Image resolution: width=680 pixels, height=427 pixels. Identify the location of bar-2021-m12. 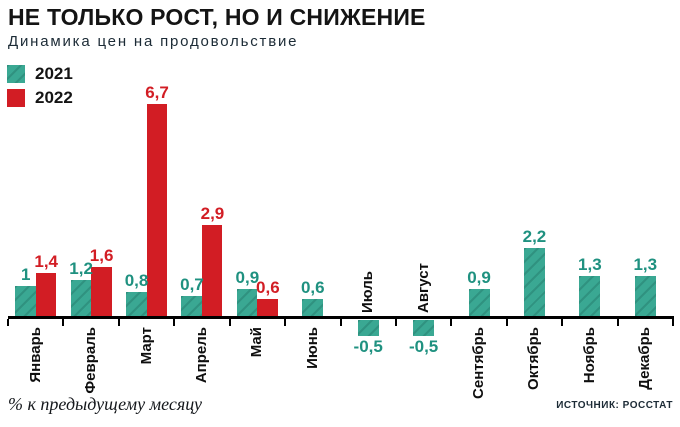
(645, 297).